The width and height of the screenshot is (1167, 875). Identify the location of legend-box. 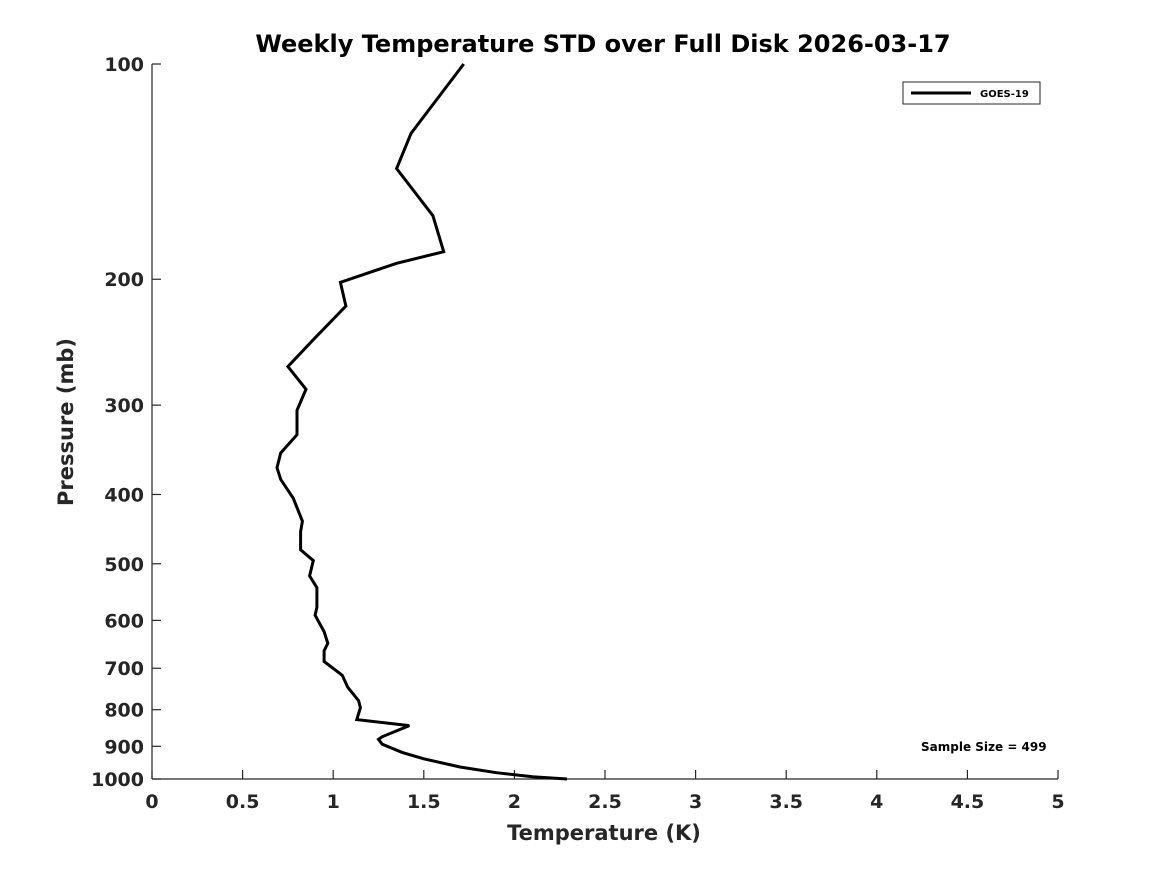
(971, 93).